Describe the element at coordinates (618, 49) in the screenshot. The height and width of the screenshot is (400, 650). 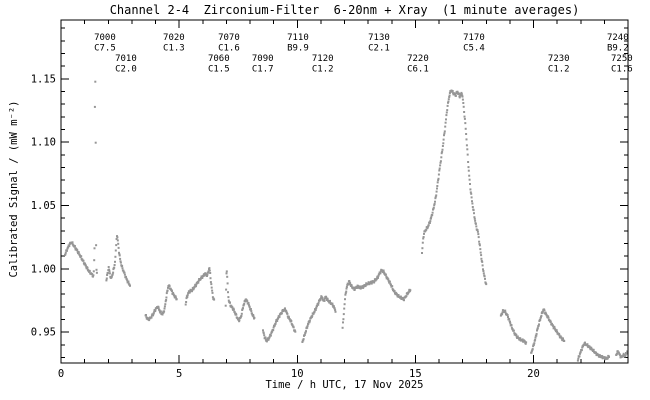
I see `flare-label-class: B9.2` at that location.